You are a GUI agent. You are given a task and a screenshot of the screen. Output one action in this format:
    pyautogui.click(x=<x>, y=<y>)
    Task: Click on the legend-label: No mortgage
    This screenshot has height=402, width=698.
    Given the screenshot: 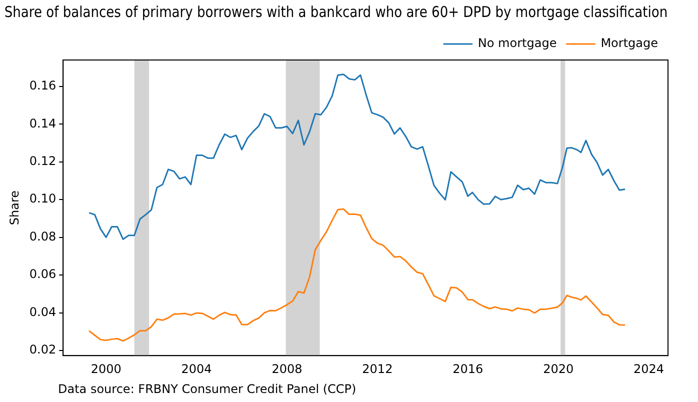 What is the action you would take?
    pyautogui.click(x=517, y=43)
    